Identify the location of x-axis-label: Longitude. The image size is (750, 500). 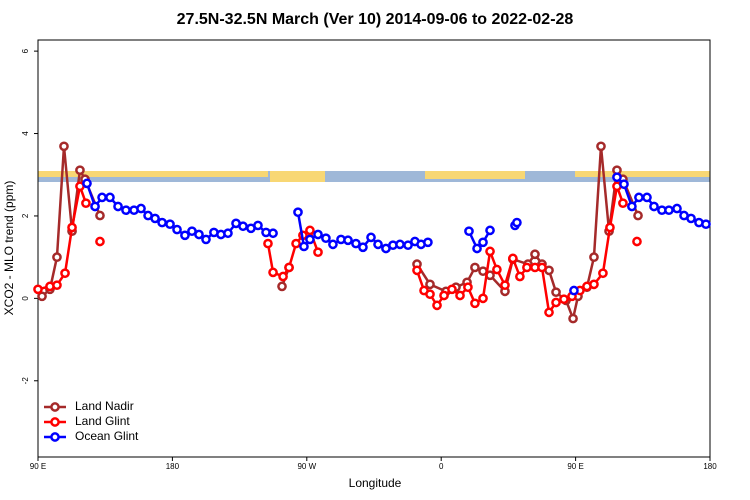
(375, 483).